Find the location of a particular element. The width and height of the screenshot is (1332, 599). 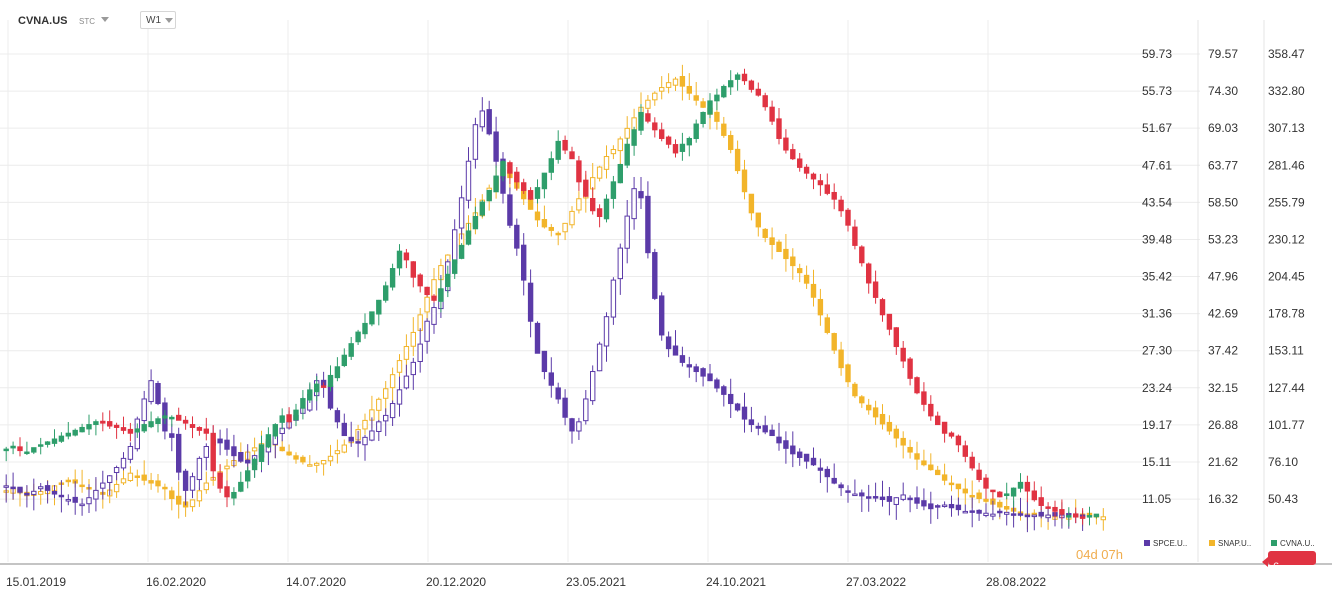

price-scale-label: 307.13 is located at coordinates (1286, 128).